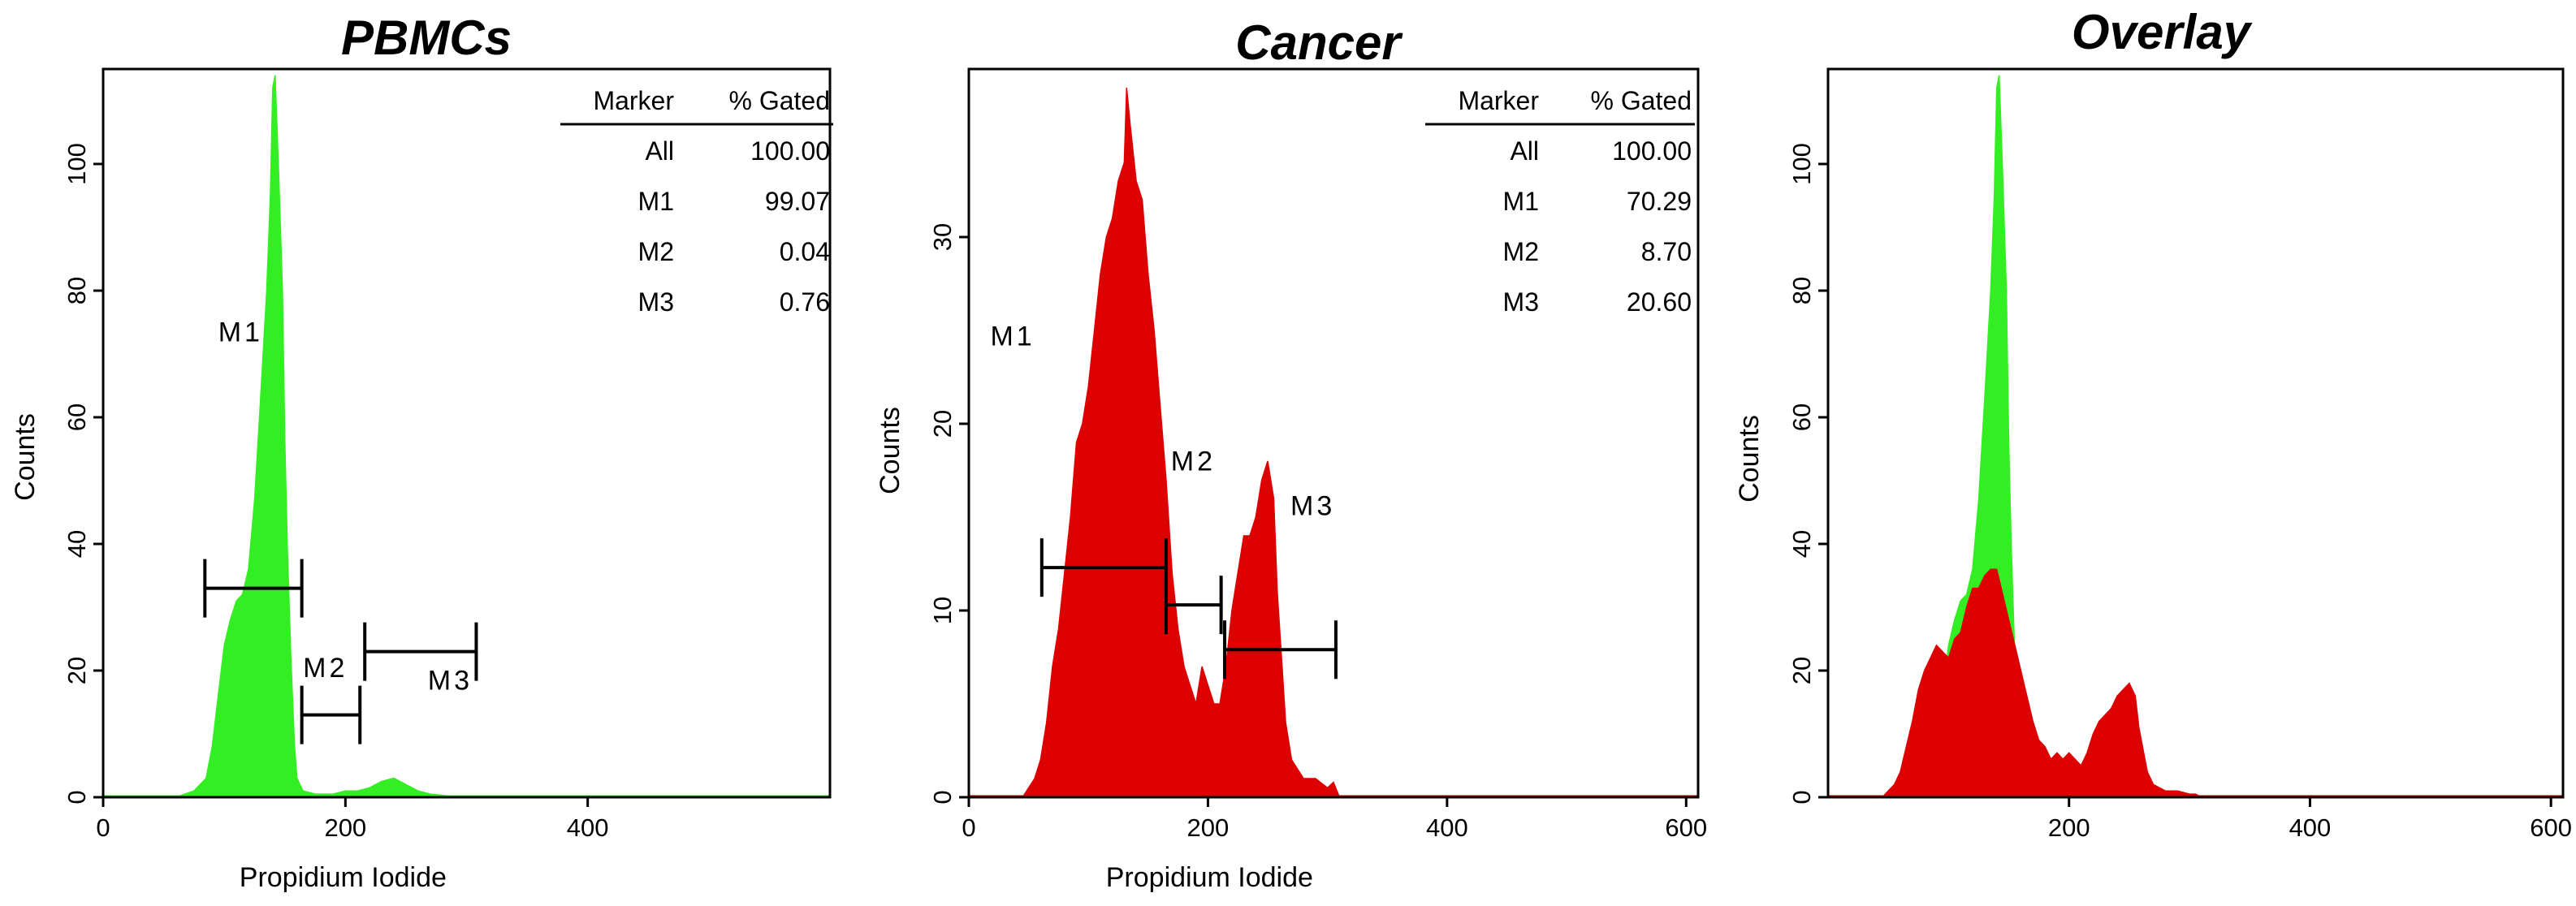  I want to click on chart-title: Cancer, so click(1319, 42).